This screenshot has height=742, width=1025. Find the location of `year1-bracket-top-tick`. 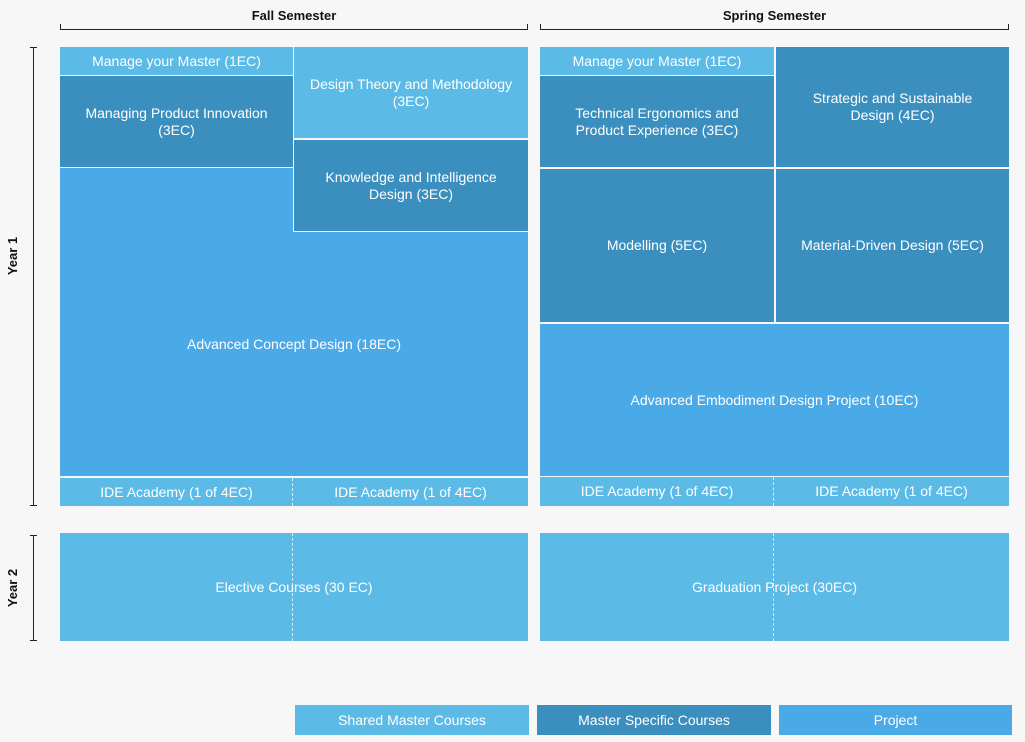

year1-bracket-top-tick is located at coordinates (33, 47).